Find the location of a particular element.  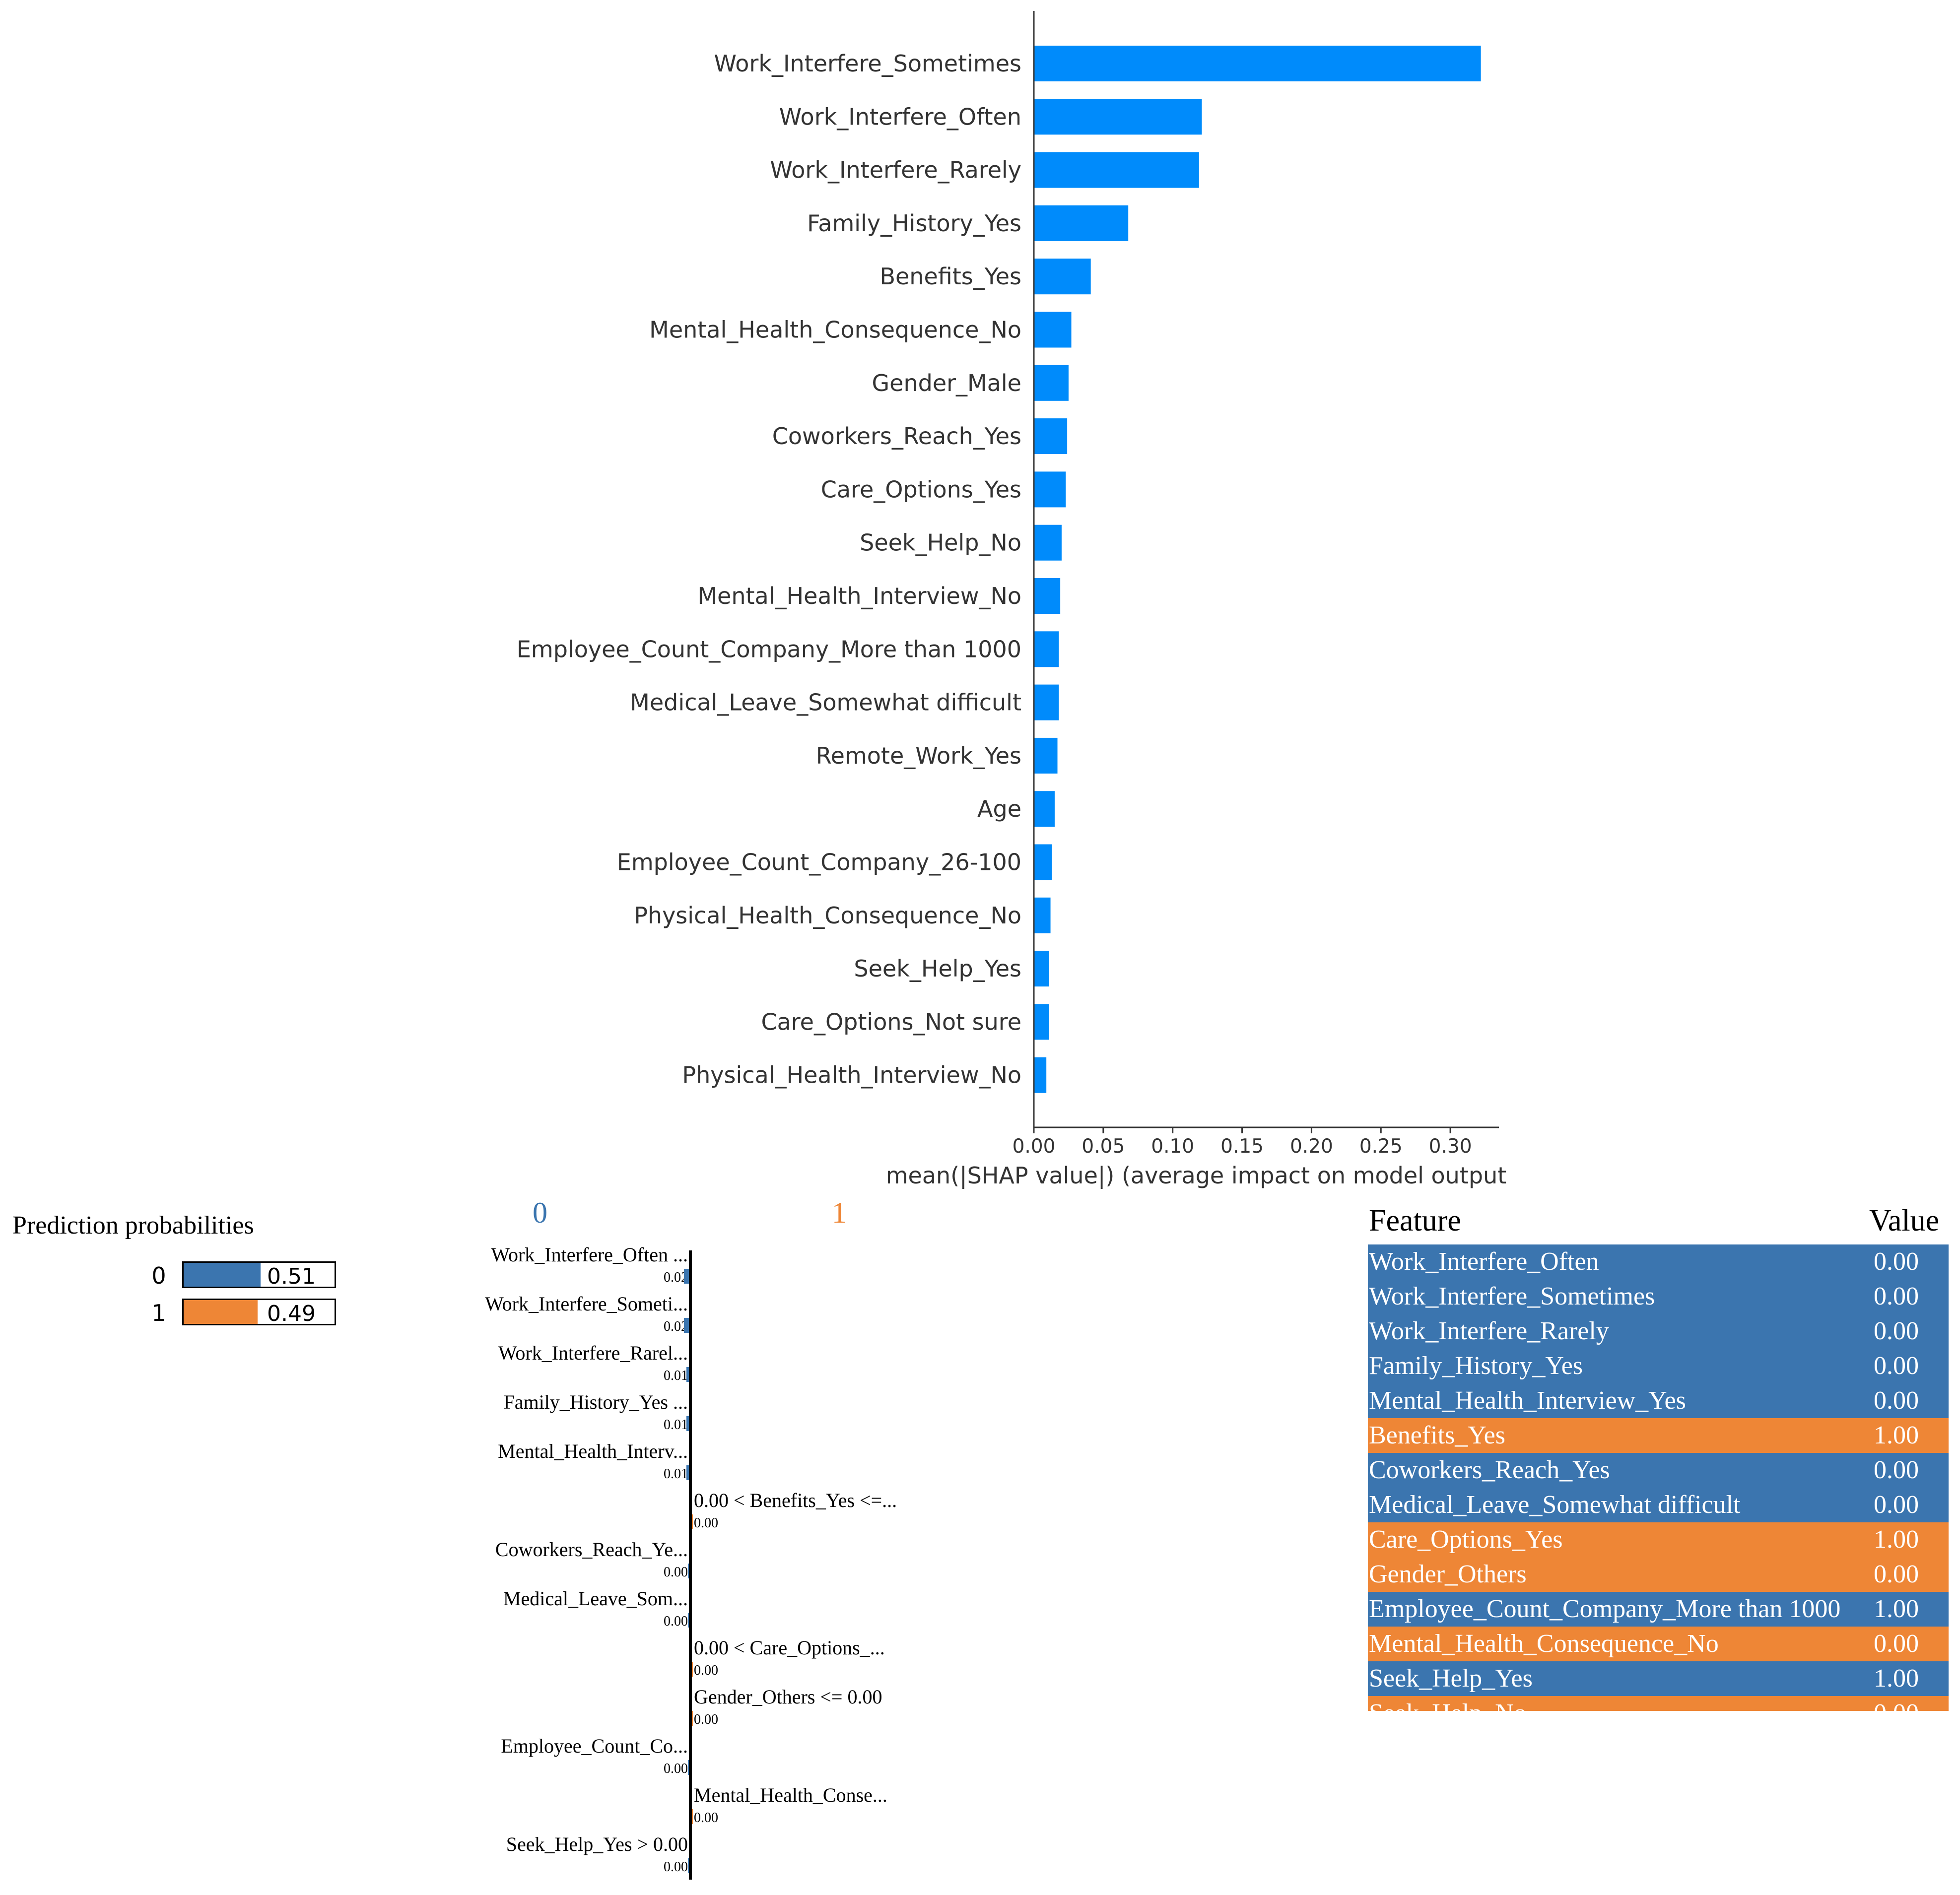

shap-feature-label: Work_Interfere_Often is located at coordinates (900, 116).